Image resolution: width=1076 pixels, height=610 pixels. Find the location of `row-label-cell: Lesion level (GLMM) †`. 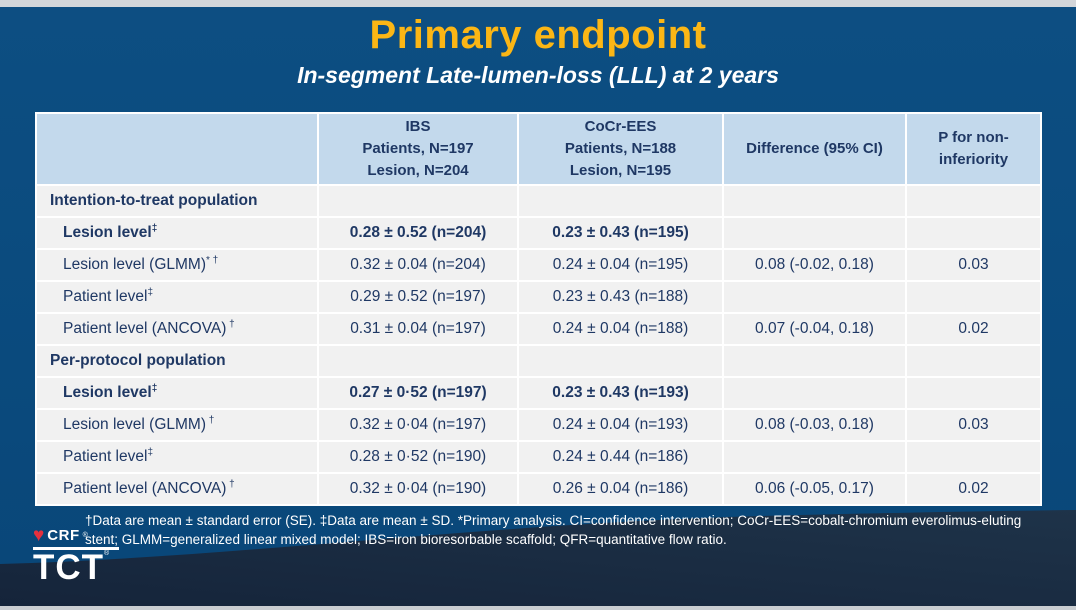

row-label-cell: Lesion level (GLMM) † is located at coordinates (177, 425).